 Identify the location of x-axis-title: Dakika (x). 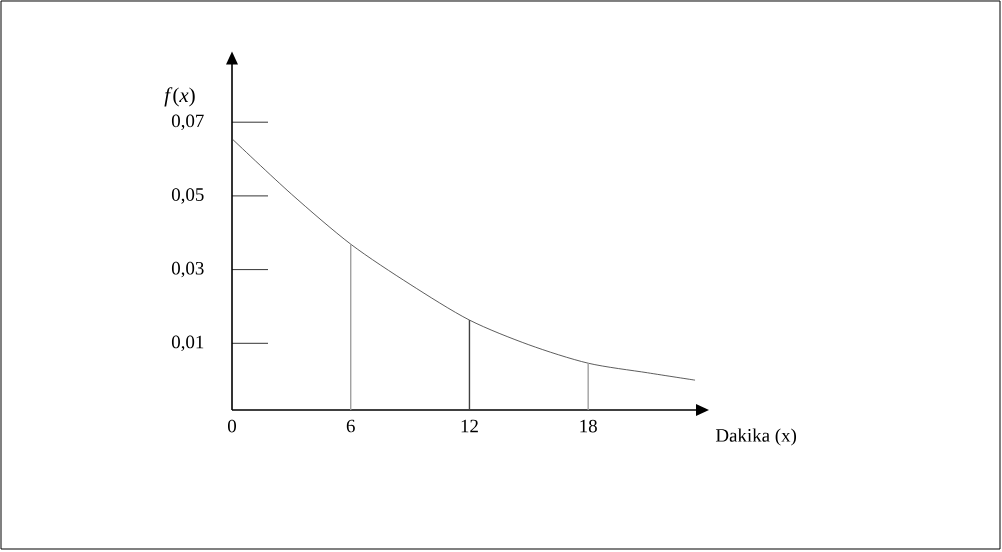
(756, 437).